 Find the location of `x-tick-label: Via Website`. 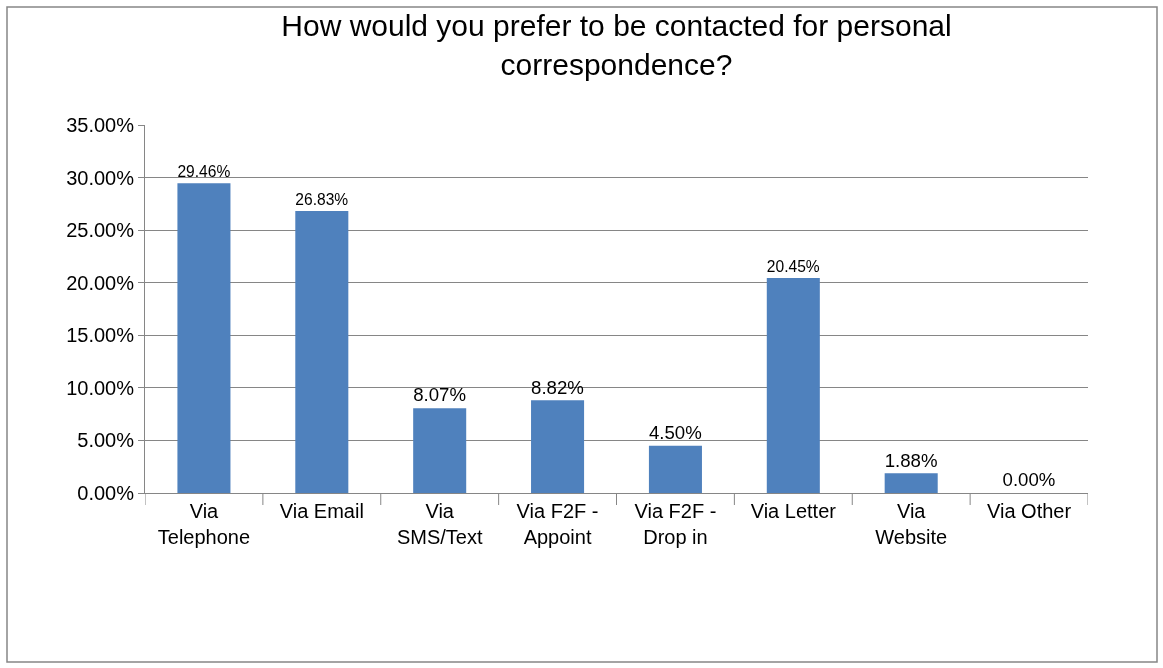

x-tick-label: Via Website is located at coordinates (911, 524).